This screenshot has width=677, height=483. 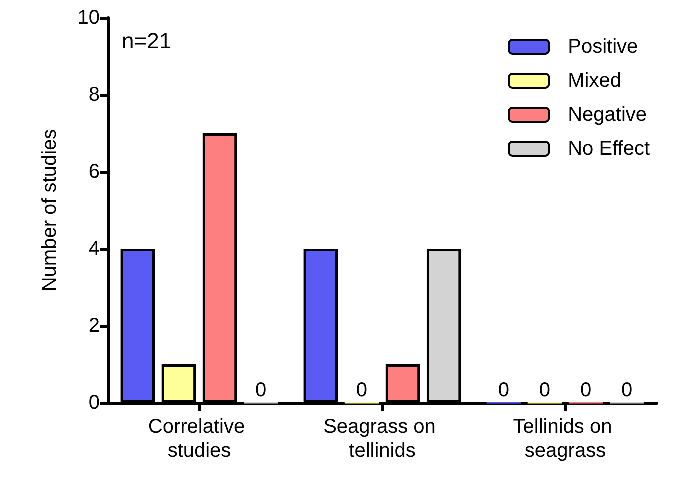 I want to click on y-tick-label: 4, so click(x=94, y=249).